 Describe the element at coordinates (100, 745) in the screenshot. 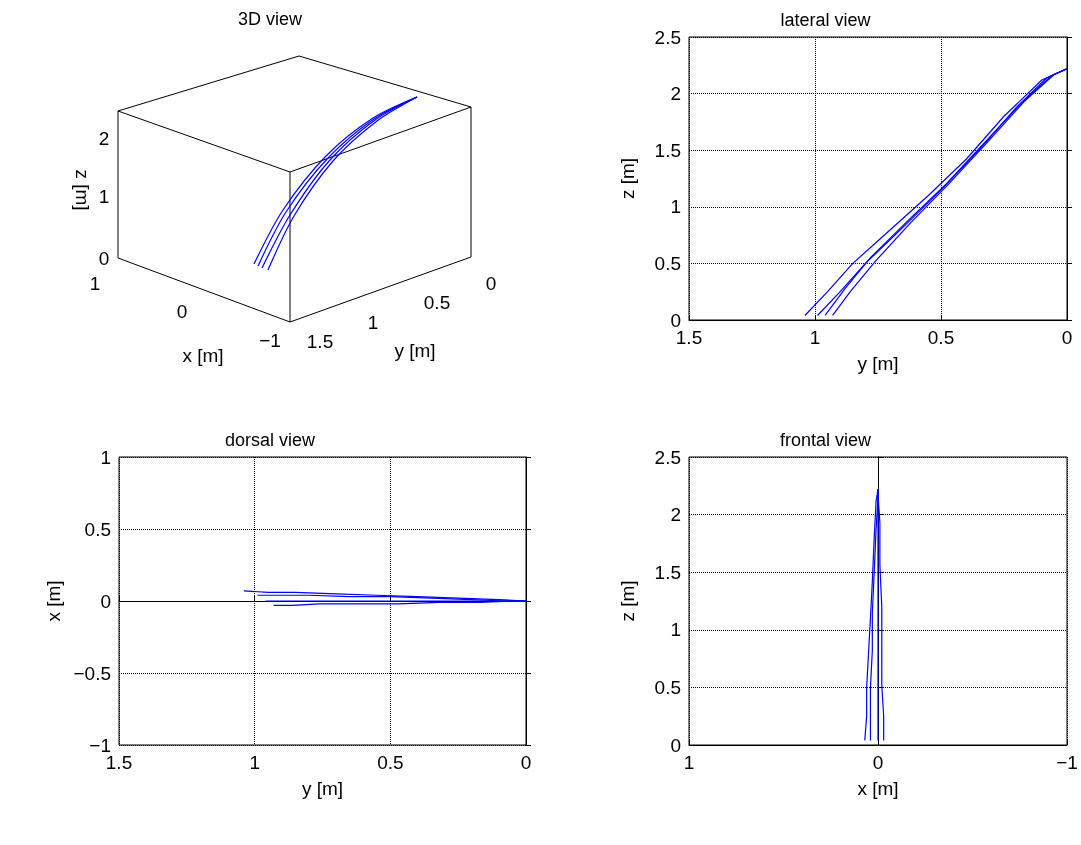

I see `y-tick-label: −1` at that location.